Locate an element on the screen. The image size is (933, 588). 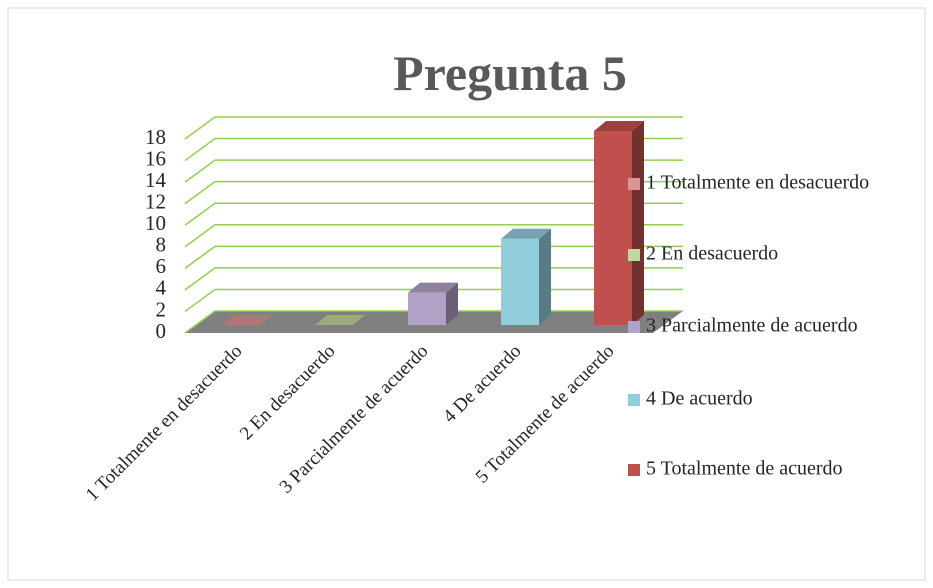
legend-label: 4 De acuerdo is located at coordinates (699, 399).